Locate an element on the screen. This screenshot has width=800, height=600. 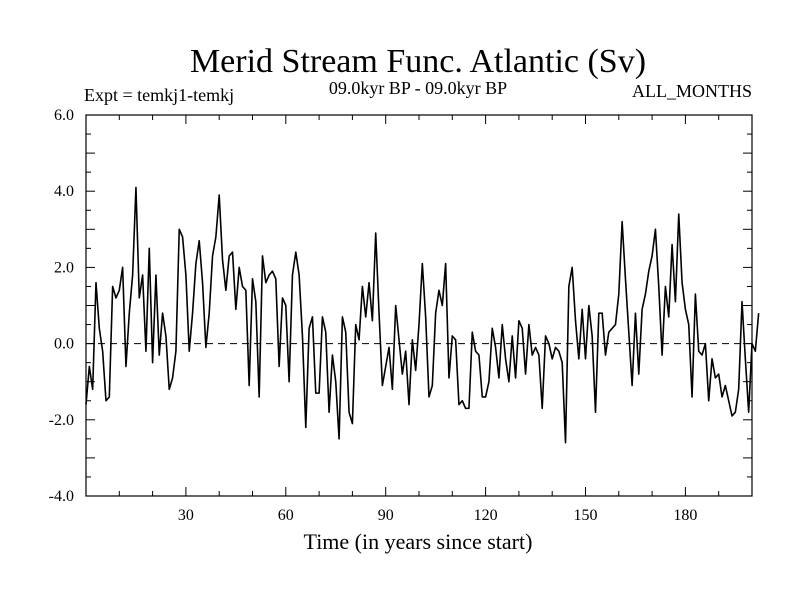
months-label: ALL_MONTHS is located at coordinates (692, 91).